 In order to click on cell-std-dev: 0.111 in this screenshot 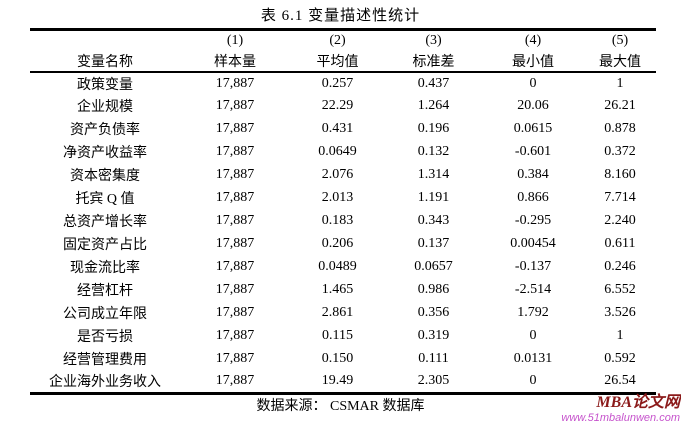, I will do `click(433, 358)`.